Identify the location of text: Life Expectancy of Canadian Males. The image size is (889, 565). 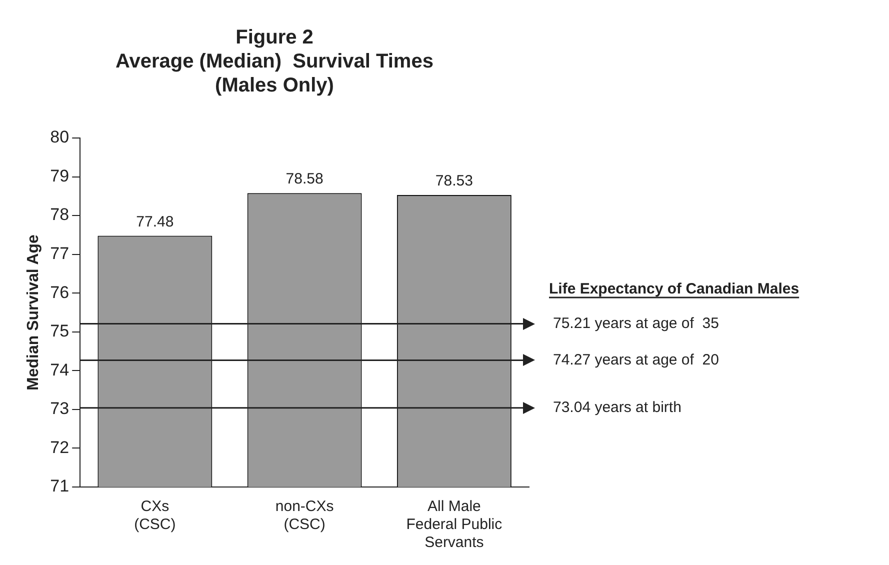
(674, 289).